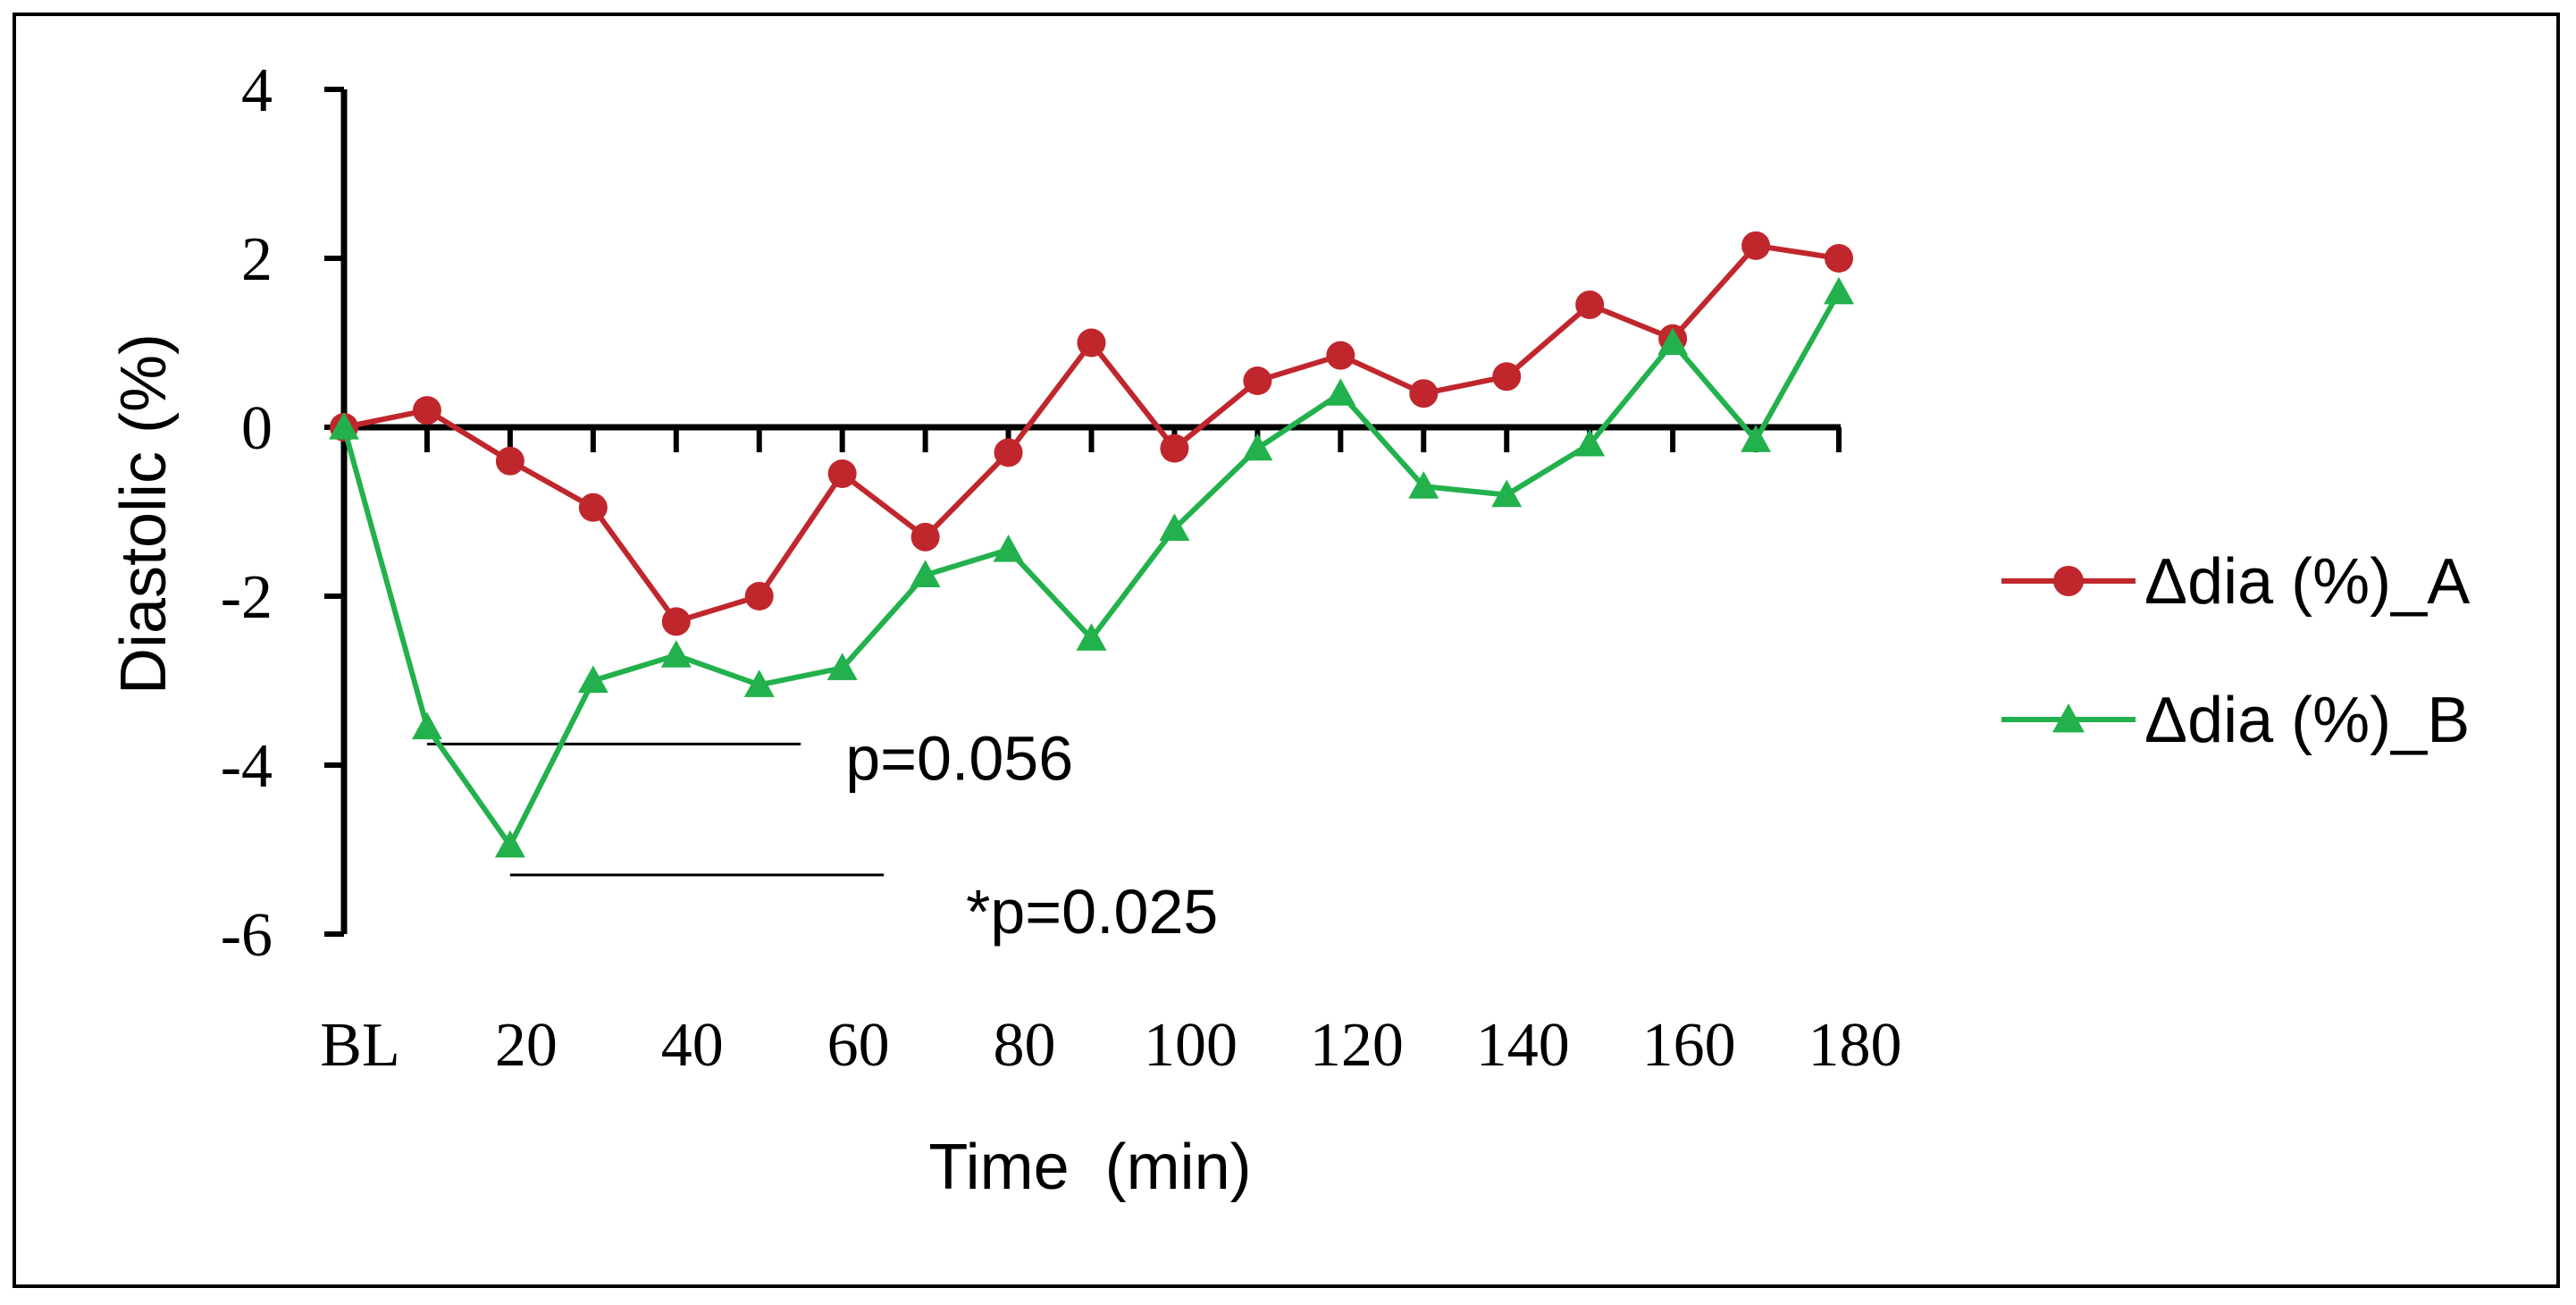  Describe the element at coordinates (2307, 720) in the screenshot. I see `legend-label: Δdia (%)_B` at that location.